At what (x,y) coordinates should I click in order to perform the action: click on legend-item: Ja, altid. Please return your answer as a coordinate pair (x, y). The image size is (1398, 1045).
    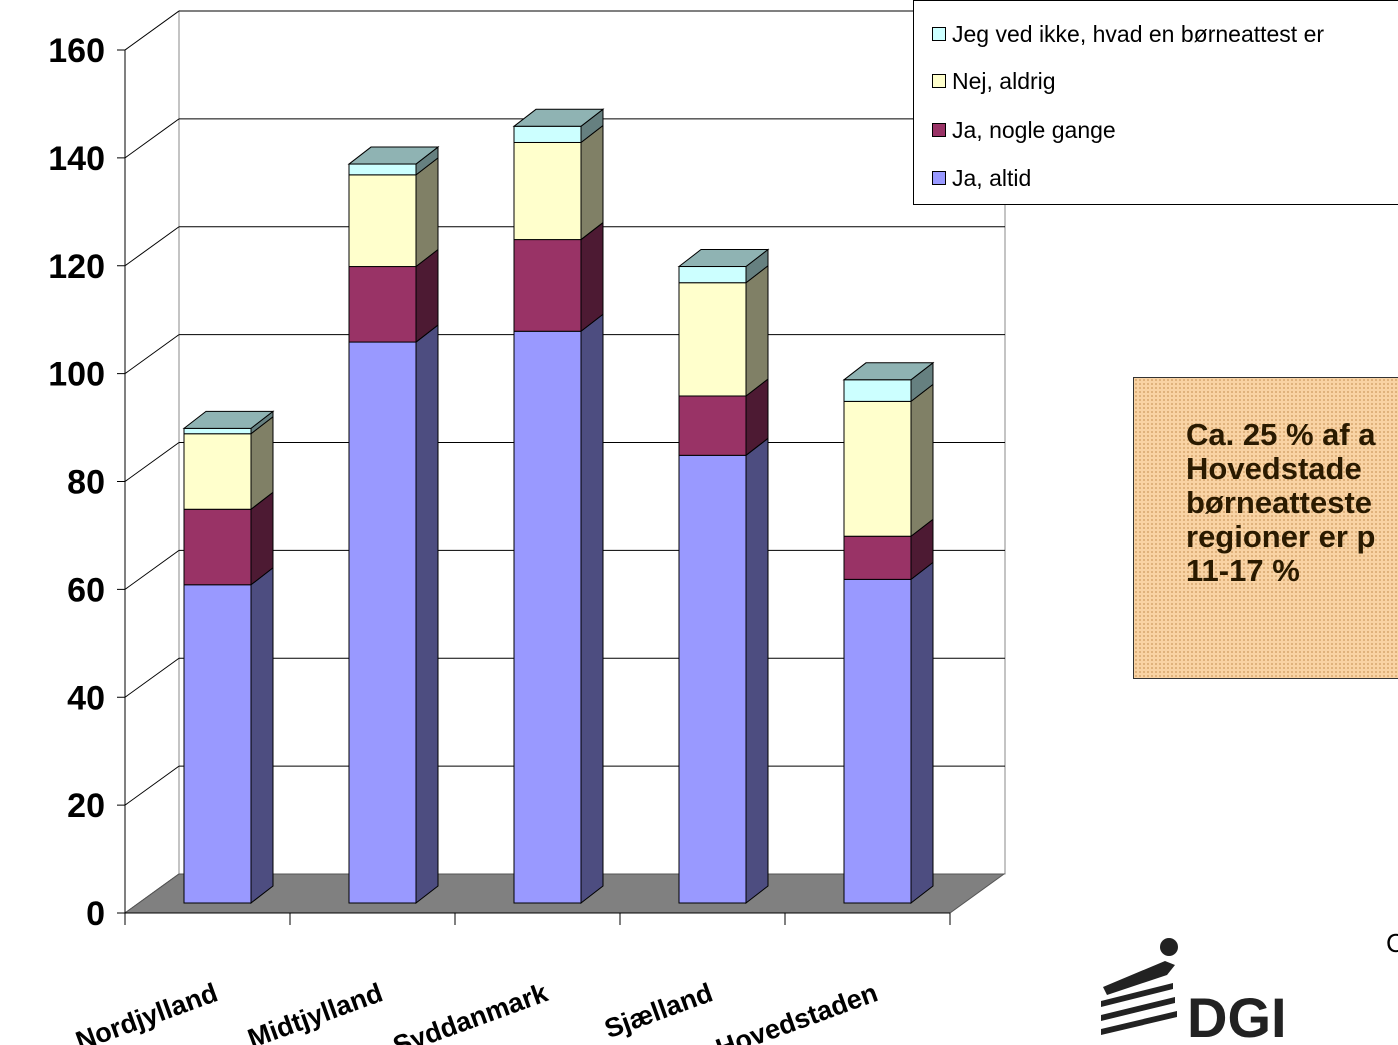
    Looking at the image, I should click on (981, 178).